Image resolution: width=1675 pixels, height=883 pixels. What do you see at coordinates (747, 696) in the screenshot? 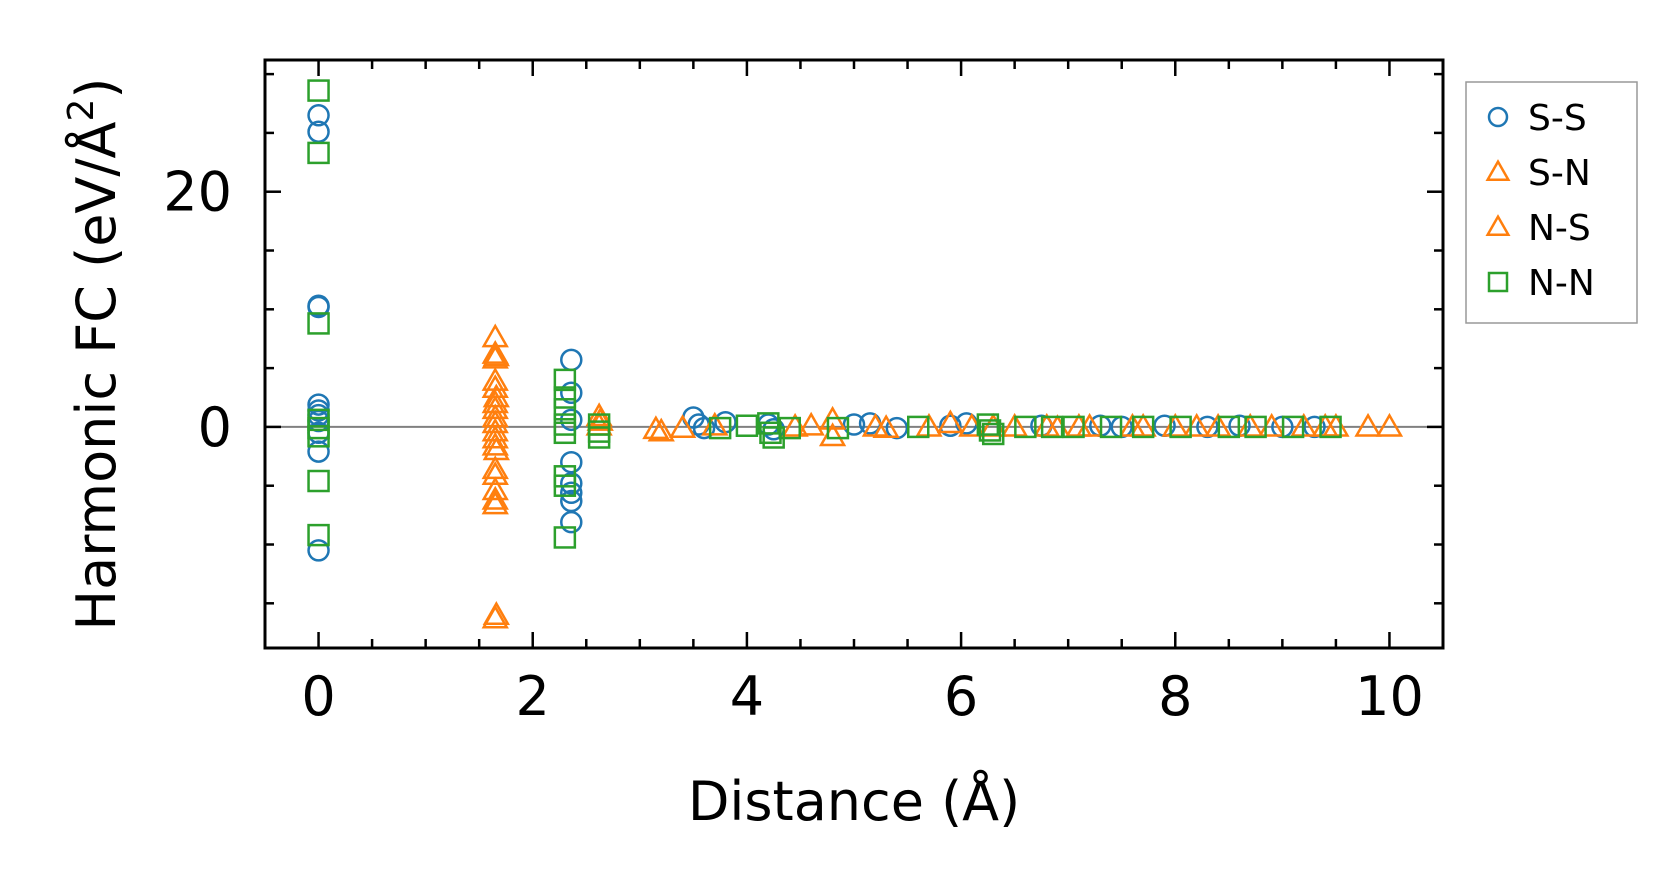
I see `x-tick-label: 4` at bounding box center [747, 696].